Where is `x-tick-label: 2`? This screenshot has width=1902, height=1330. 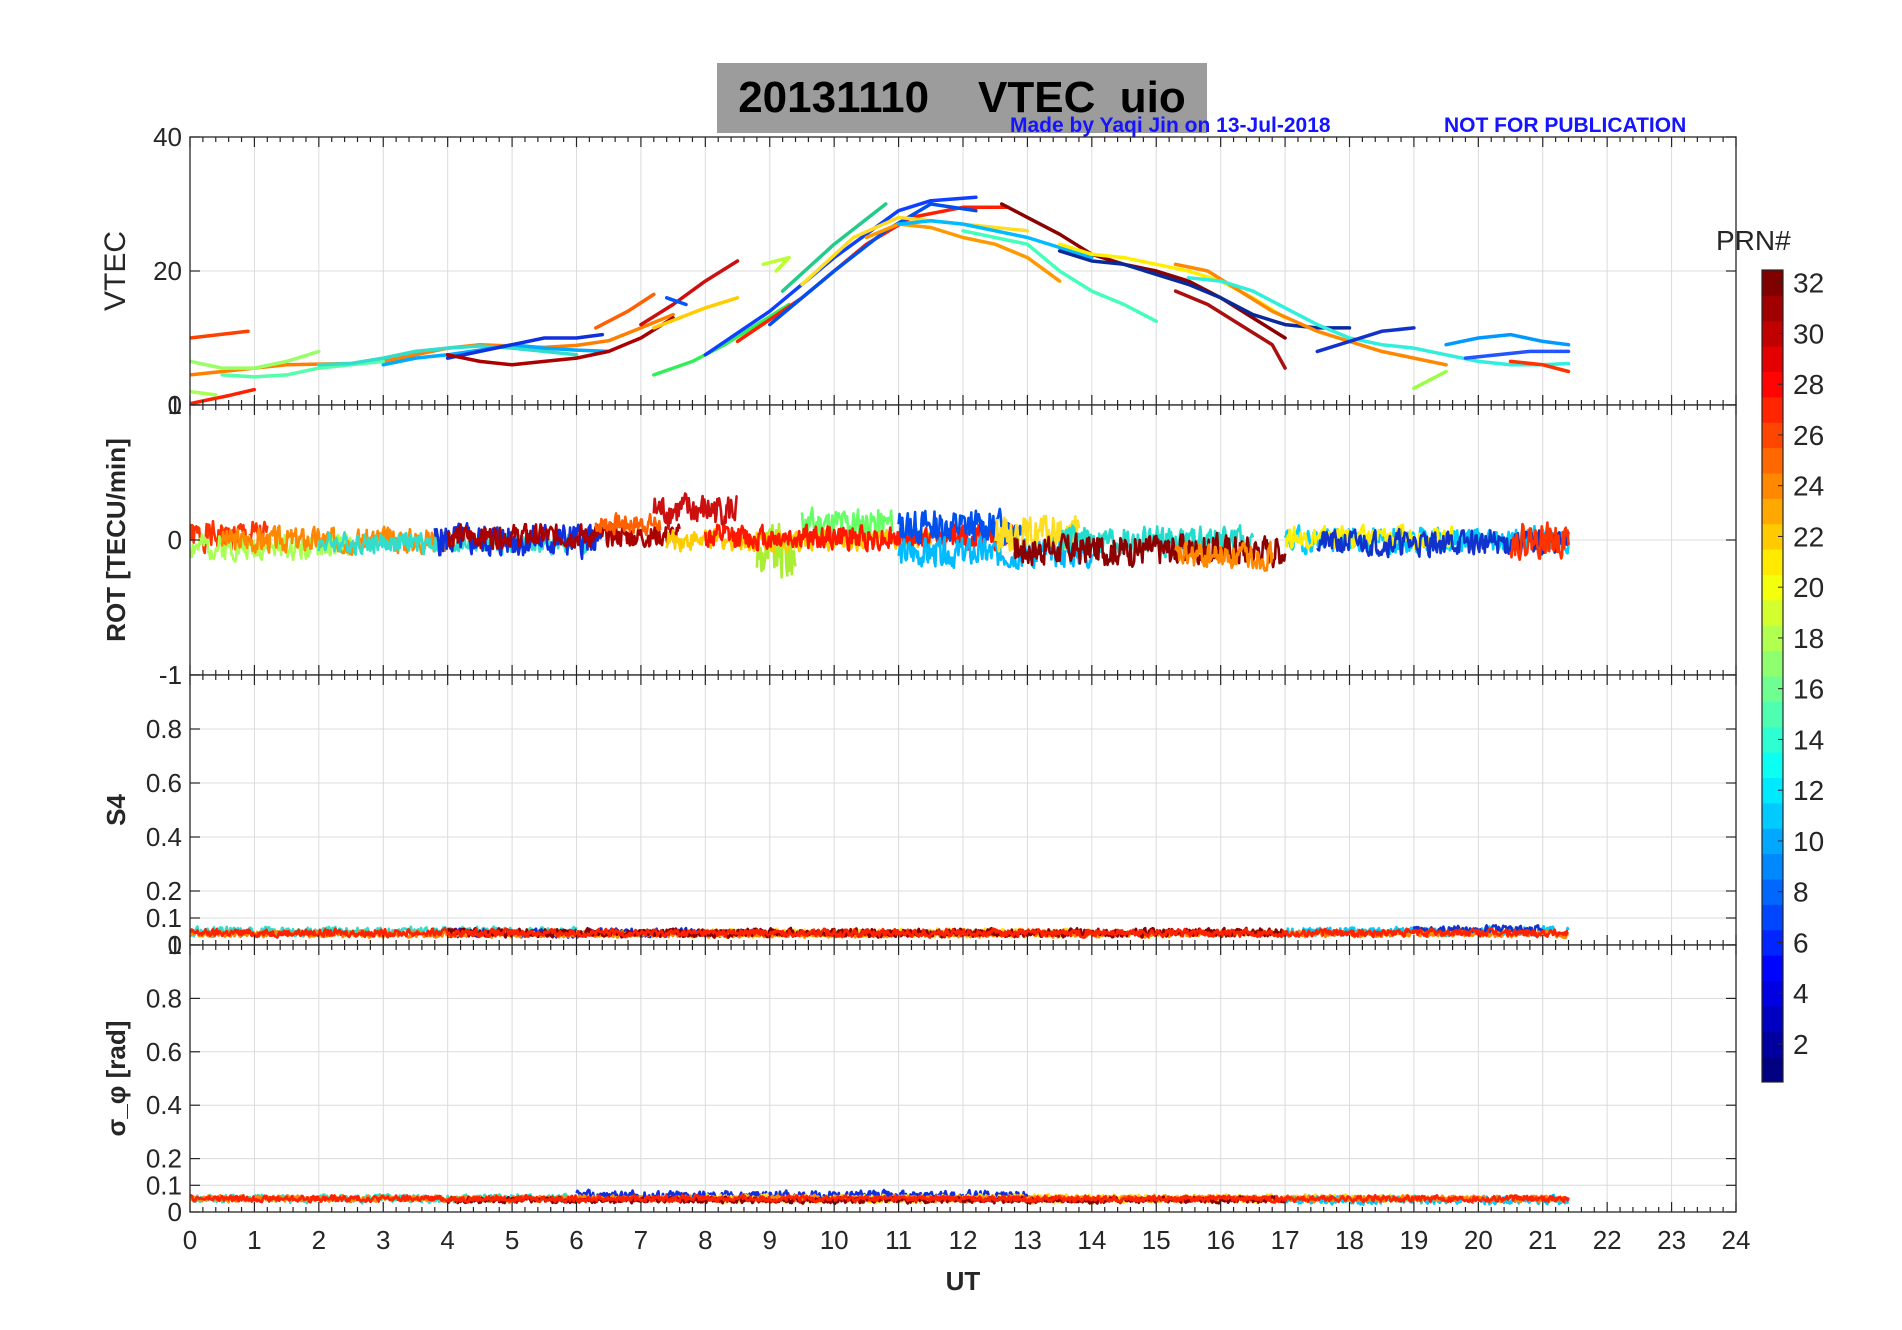 x-tick-label: 2 is located at coordinates (319, 1240).